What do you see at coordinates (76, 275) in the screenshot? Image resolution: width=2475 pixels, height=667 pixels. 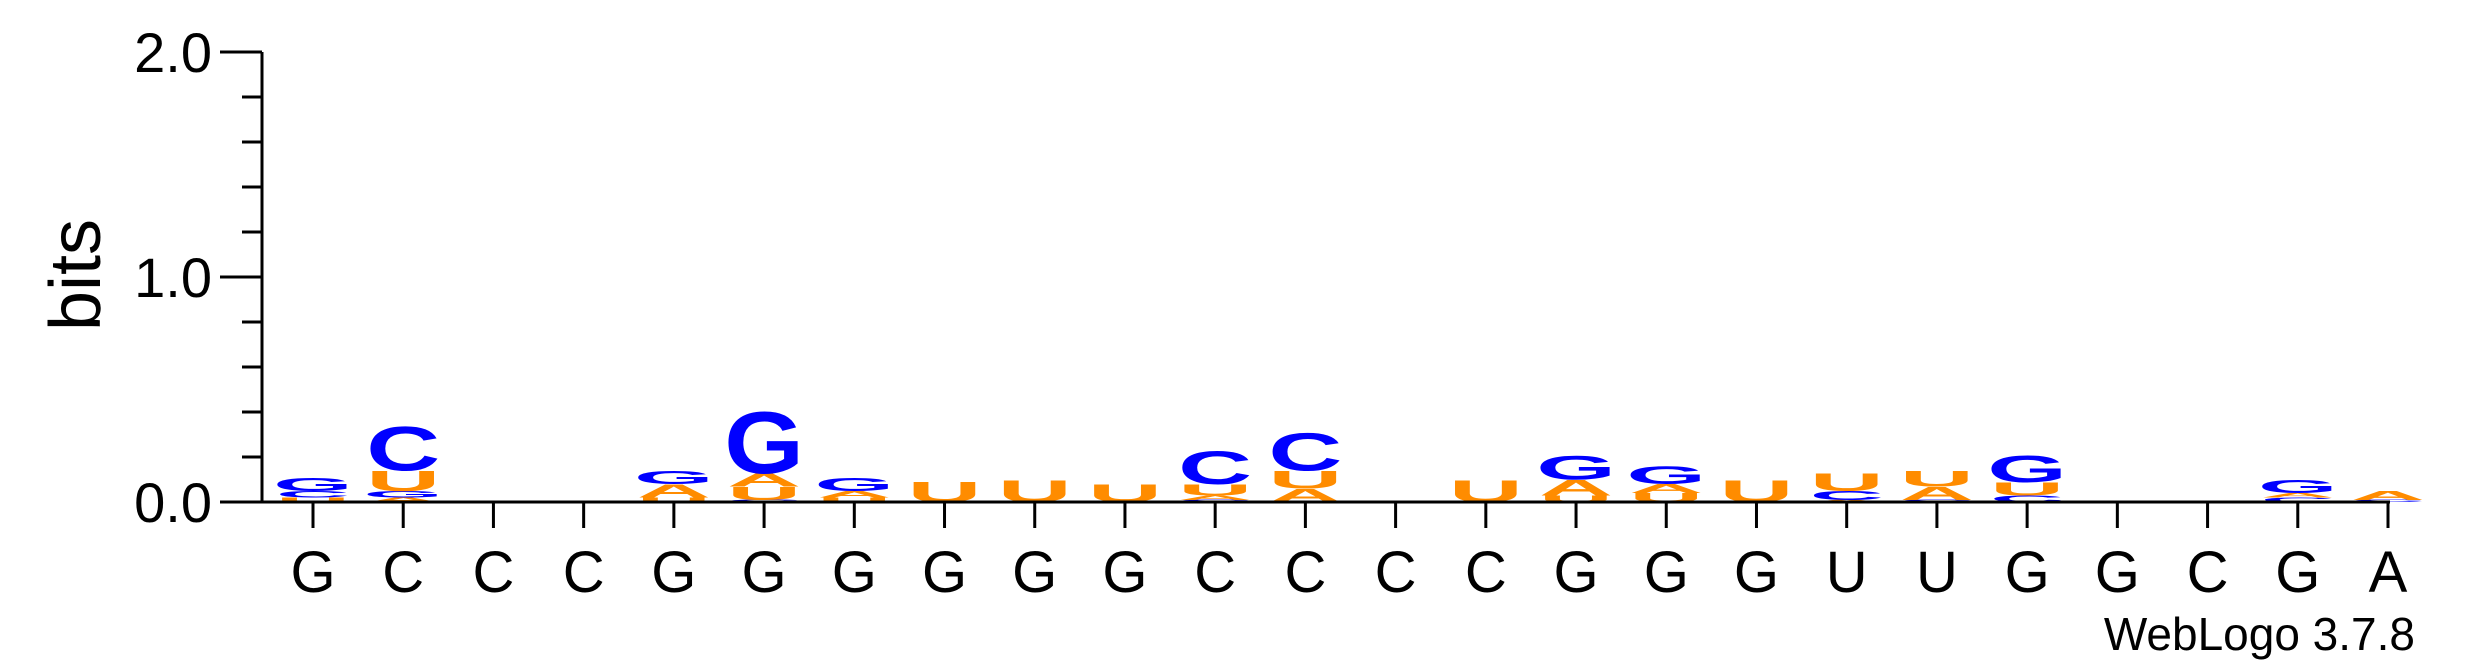 I see `y-axis-label: bits` at bounding box center [76, 275].